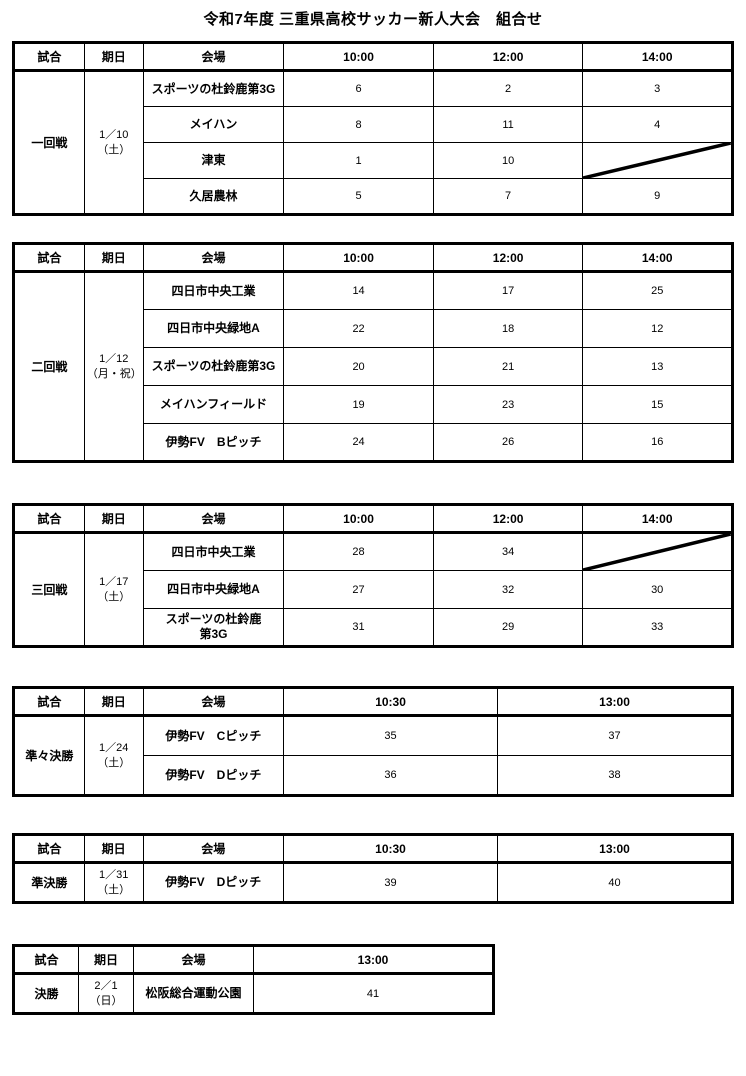  Describe the element at coordinates (508, 366) in the screenshot. I see `match-number-cell: 21` at that location.